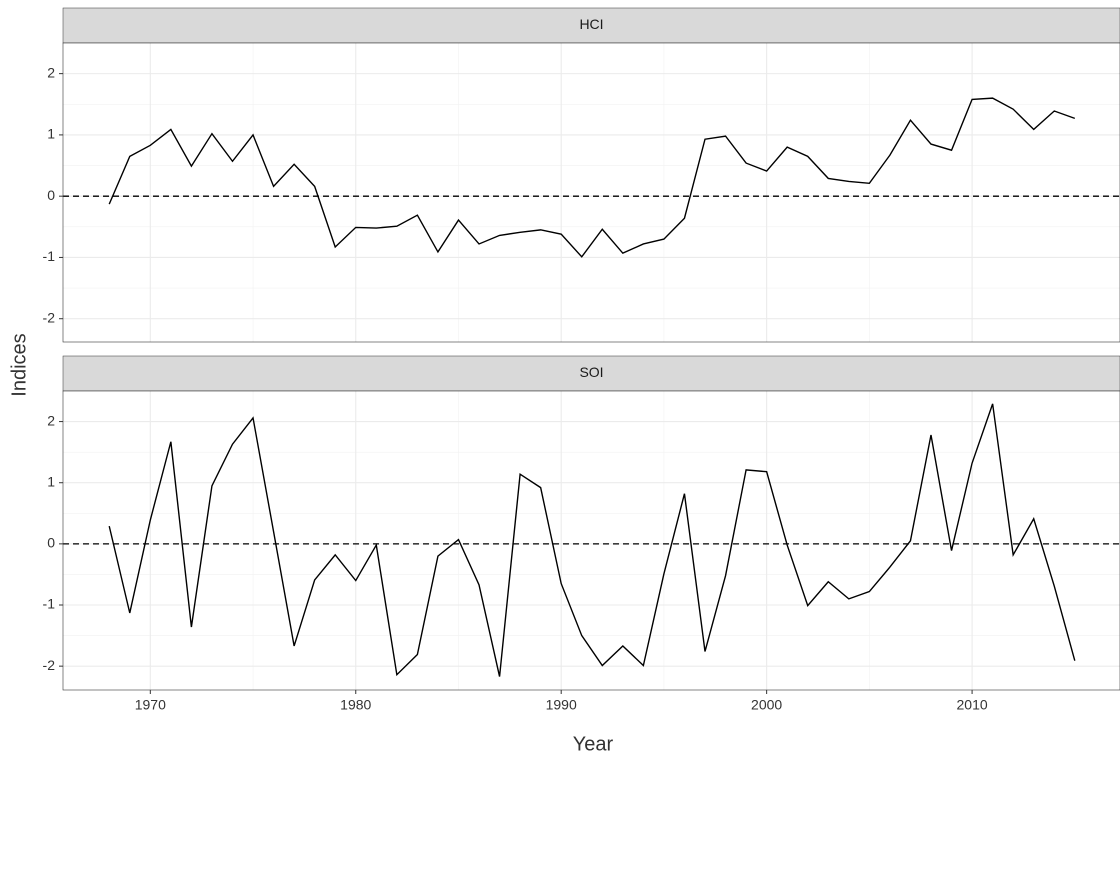 Image resolution: width=1120 pixels, height=871 pixels. Describe the element at coordinates (19, 364) in the screenshot. I see `y-axis-label: Indices` at that location.